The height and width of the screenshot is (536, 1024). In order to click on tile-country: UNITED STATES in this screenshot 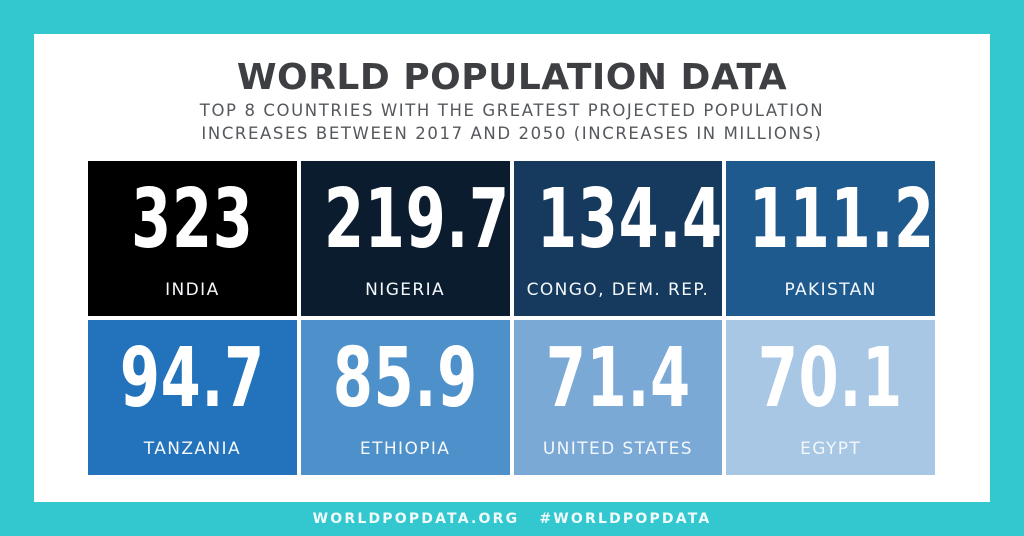, I will do `click(617, 449)`.